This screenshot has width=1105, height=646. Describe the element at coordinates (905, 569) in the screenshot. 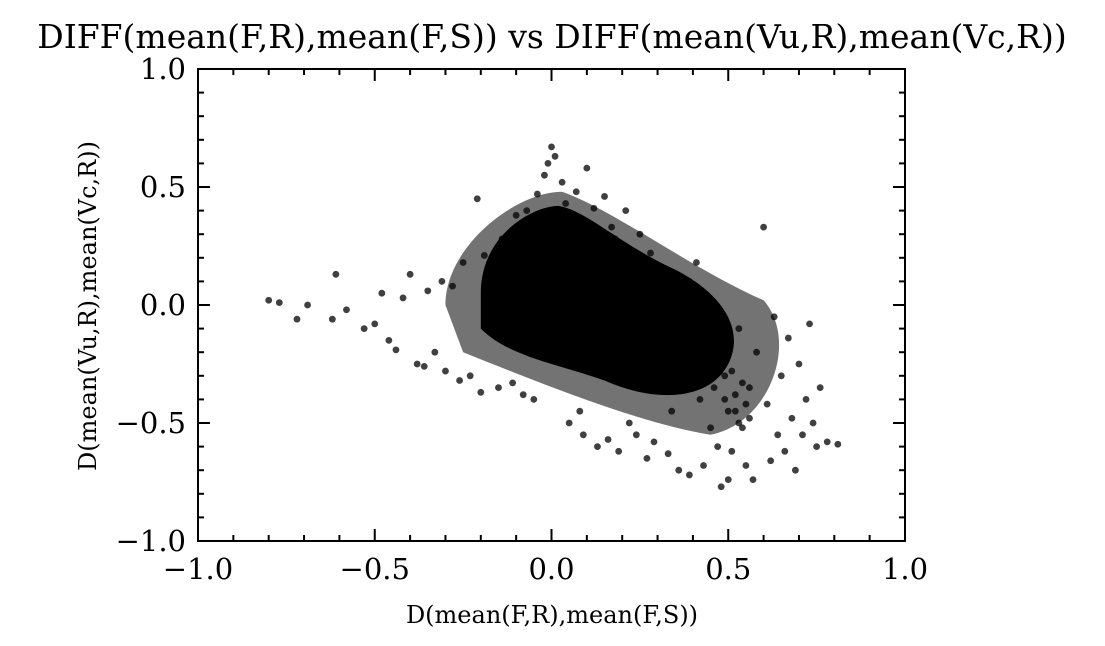

I see `x-tick-label: 1.0` at that location.